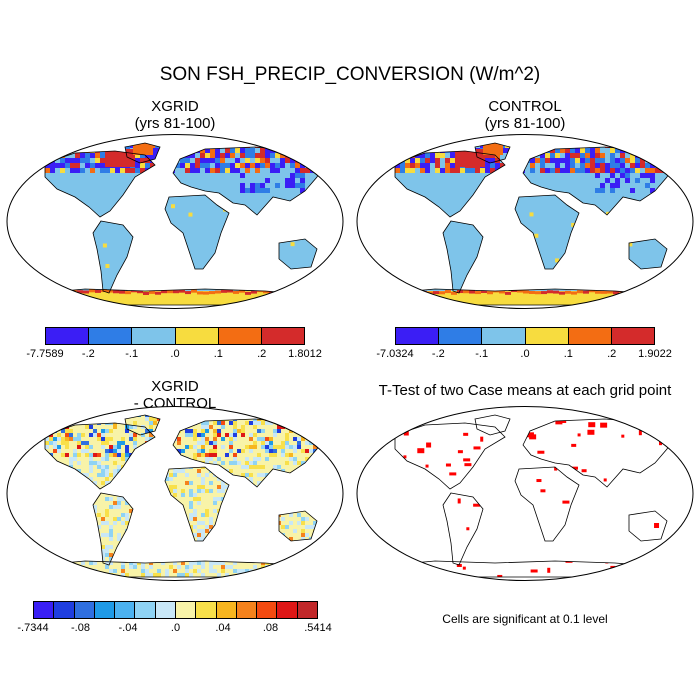 This screenshot has height=700, width=700. Describe the element at coordinates (305, 354) in the screenshot. I see `colorbar-tick-label: 1.8012` at that location.